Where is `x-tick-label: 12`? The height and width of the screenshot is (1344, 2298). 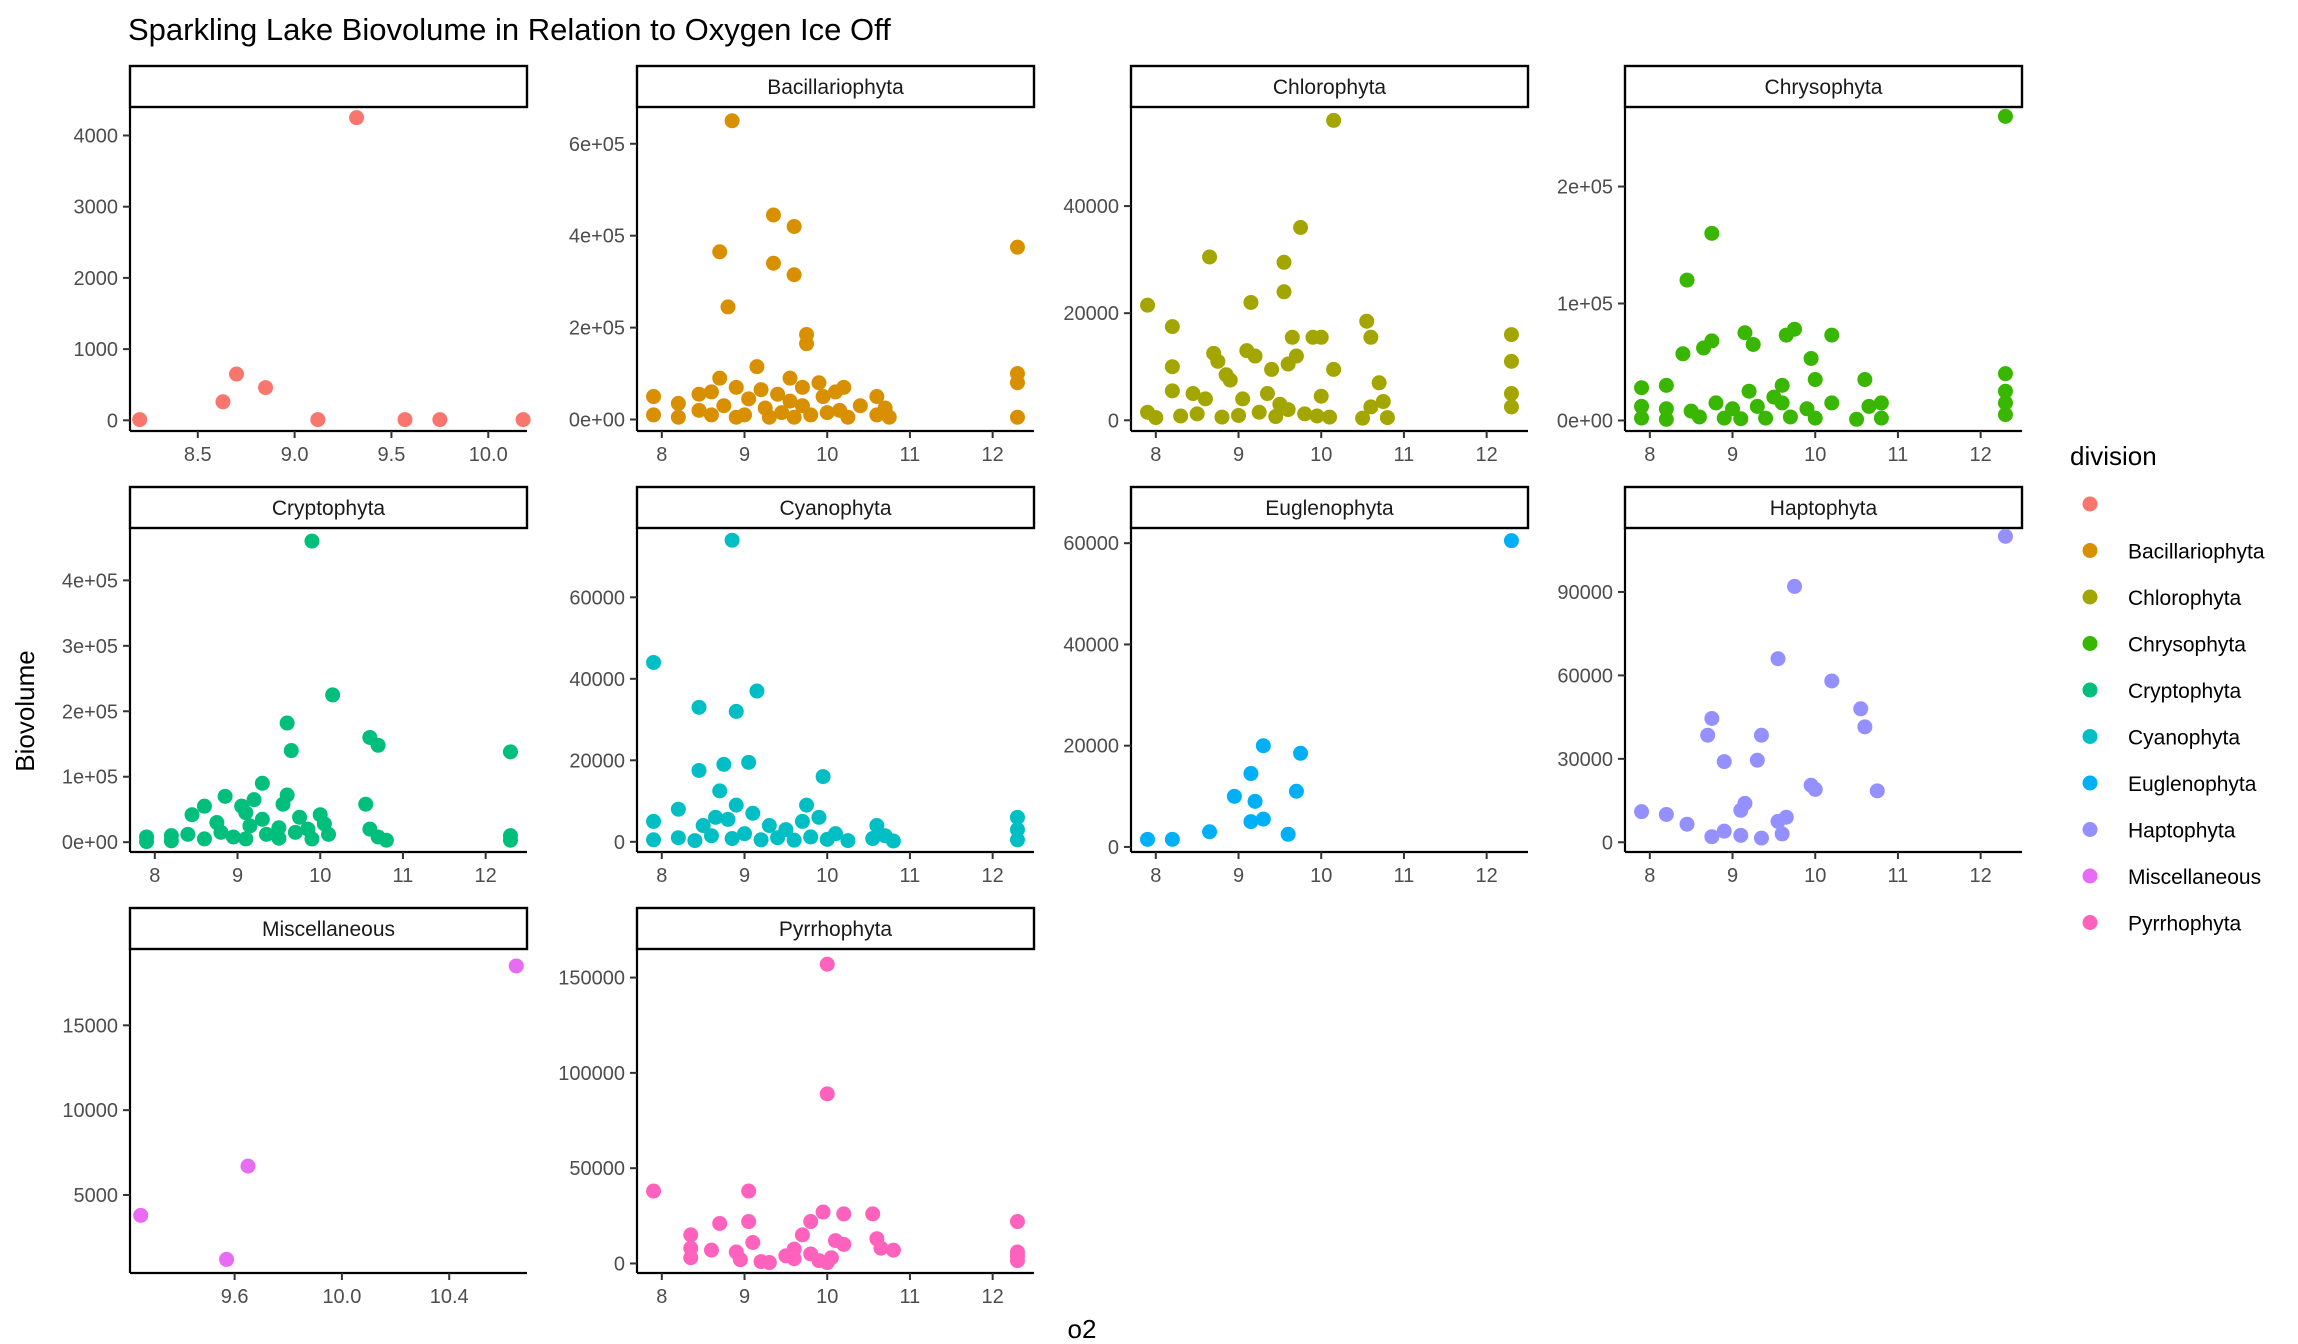 x-tick-label: 12 is located at coordinates (1981, 876).